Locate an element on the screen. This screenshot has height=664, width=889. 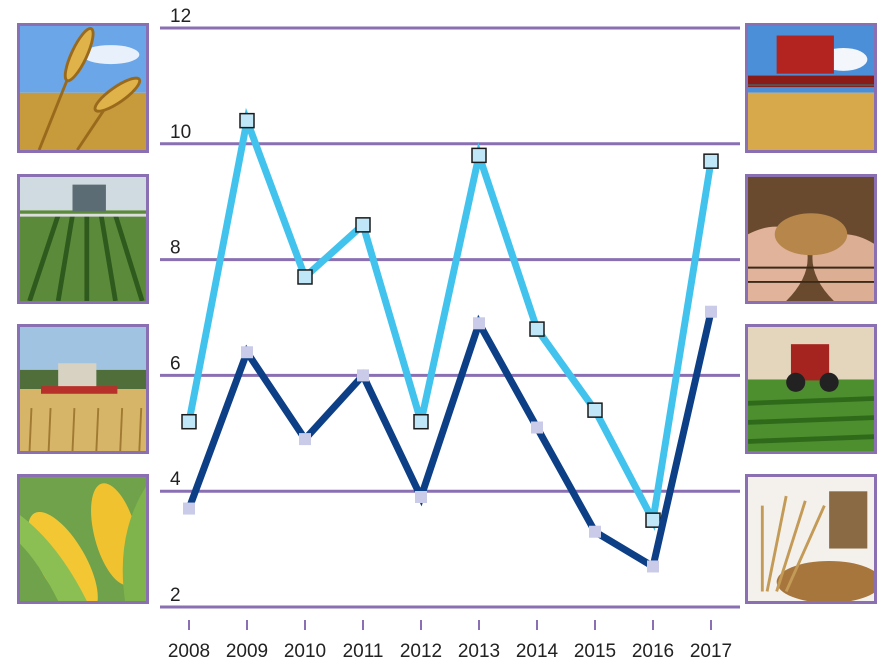
x-tick-label: 2010 is located at coordinates (305, 651).